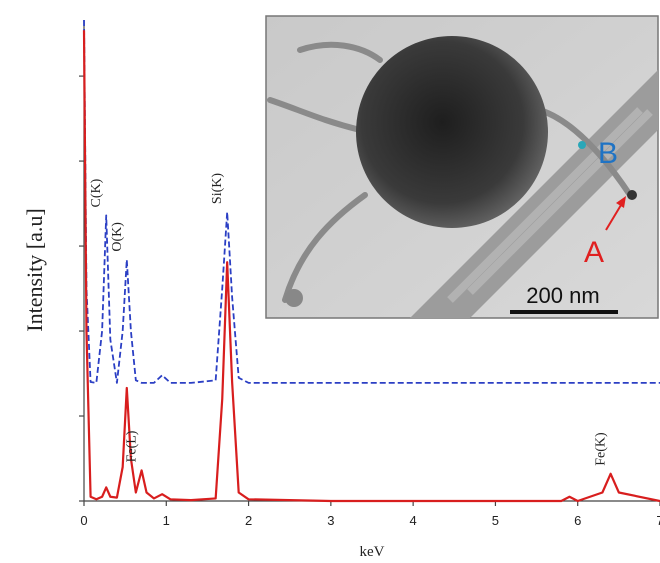 The height and width of the screenshot is (563, 660). Describe the element at coordinates (83, 520) in the screenshot. I see `x-tick-label: 0` at that location.